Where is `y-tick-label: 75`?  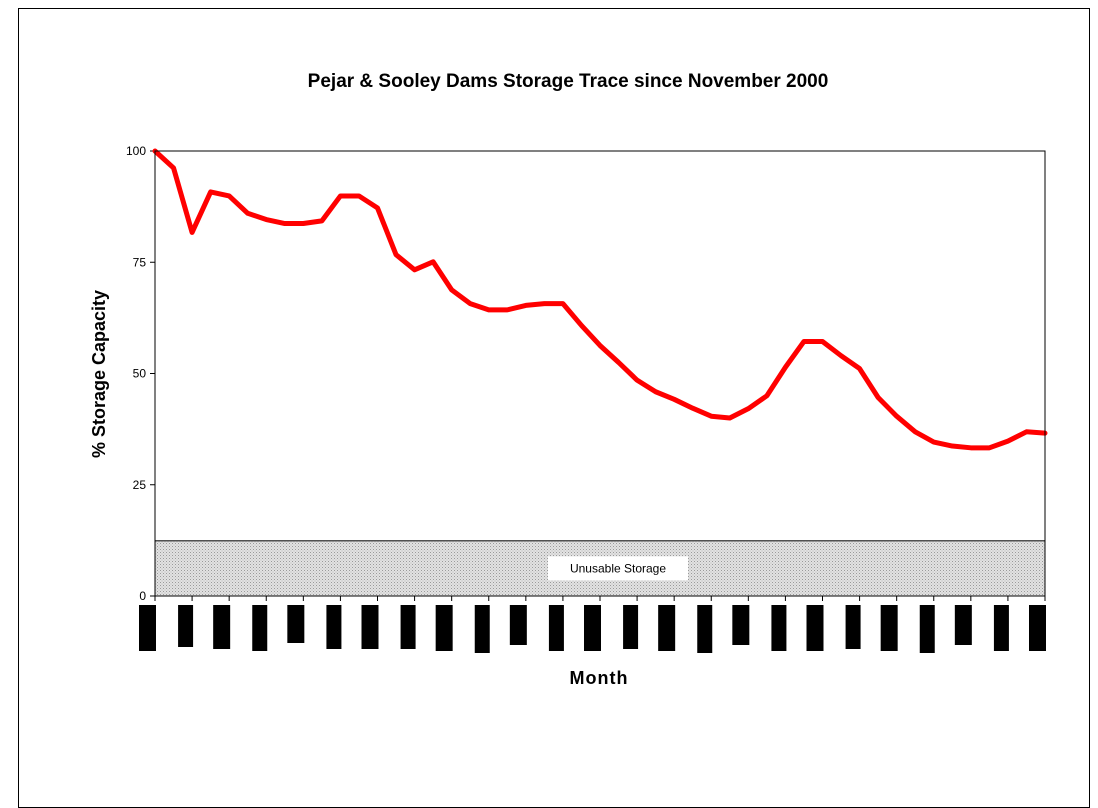 y-tick-label: 75 is located at coordinates (140, 262).